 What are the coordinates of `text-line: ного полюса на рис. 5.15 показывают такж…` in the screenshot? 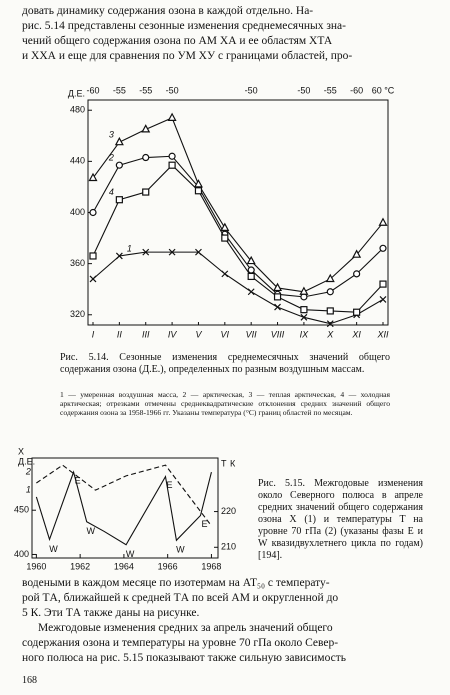 It's located at (184, 658).